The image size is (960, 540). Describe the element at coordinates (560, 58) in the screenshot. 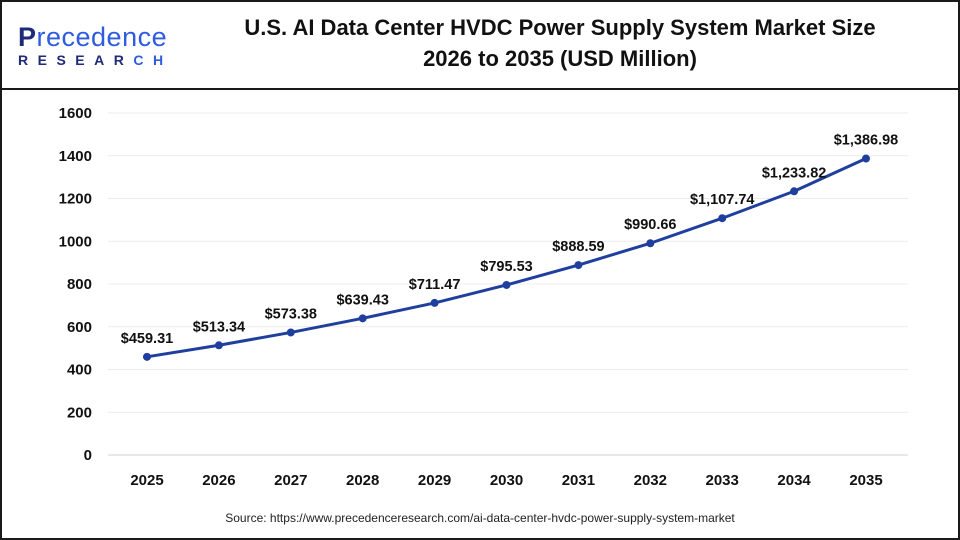

I see `title-line-2: 2026 to 2035 (USD Million)` at that location.